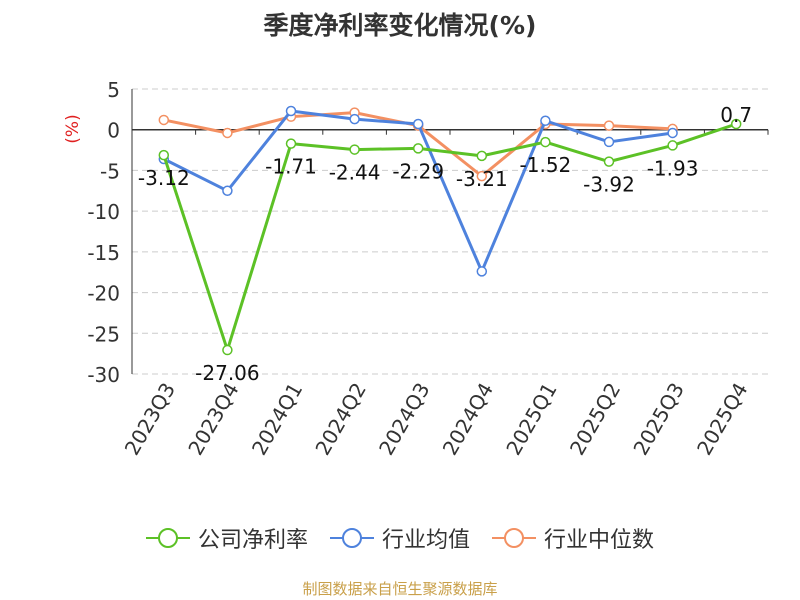 The width and height of the screenshot is (800, 600). I want to click on x-tick-label-4: 2024Q3, so click(404, 419).